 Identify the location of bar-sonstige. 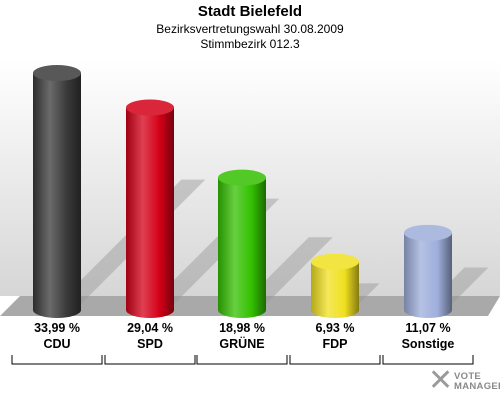
(428, 271).